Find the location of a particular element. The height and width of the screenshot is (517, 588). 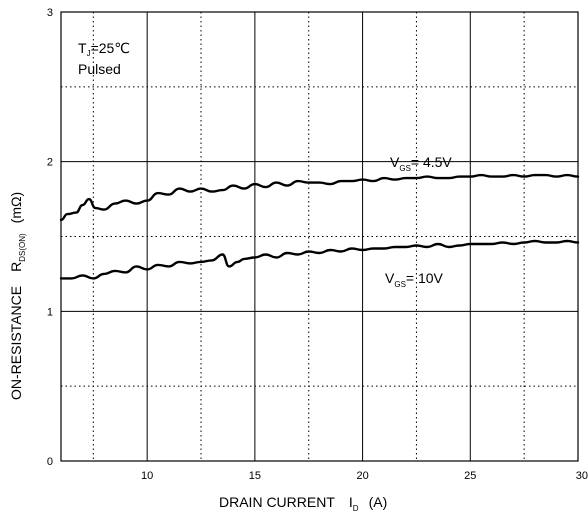

series-label-4-5v-suffix: = 4.5V is located at coordinates (432, 162).